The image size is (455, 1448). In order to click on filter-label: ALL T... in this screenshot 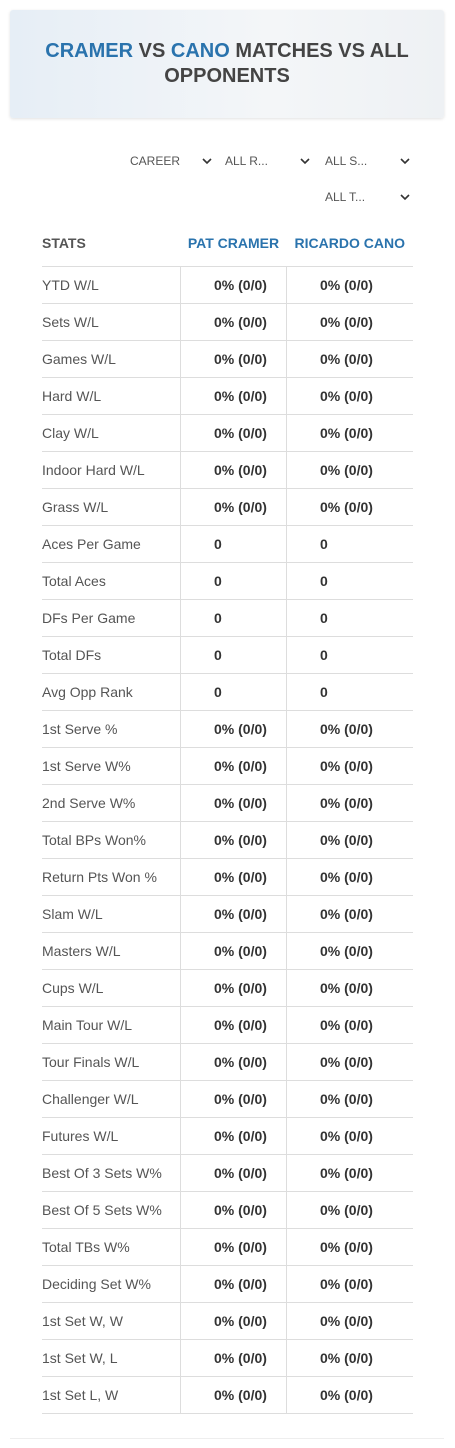, I will do `click(345, 197)`.